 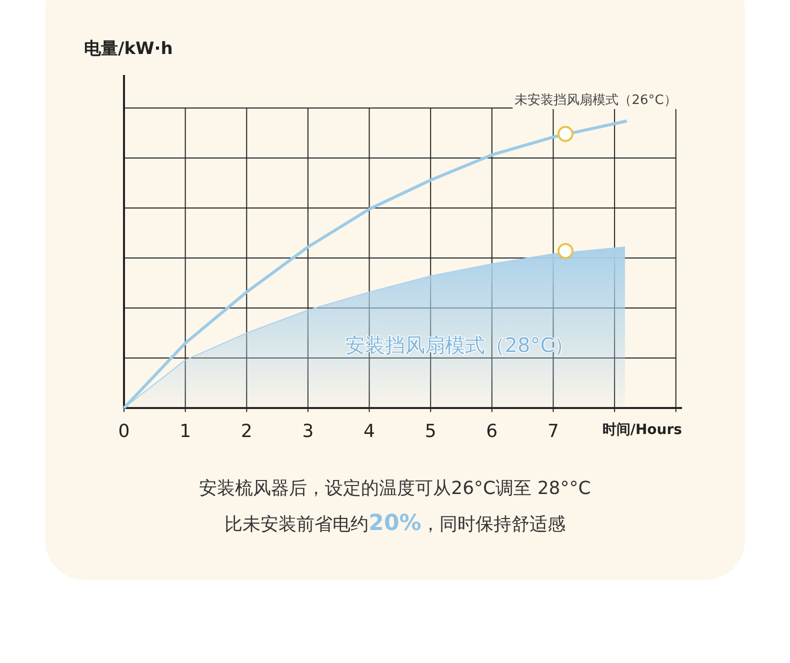 I want to click on text: 未安装挡风扇模式（26°C）, so click(x=595, y=100).